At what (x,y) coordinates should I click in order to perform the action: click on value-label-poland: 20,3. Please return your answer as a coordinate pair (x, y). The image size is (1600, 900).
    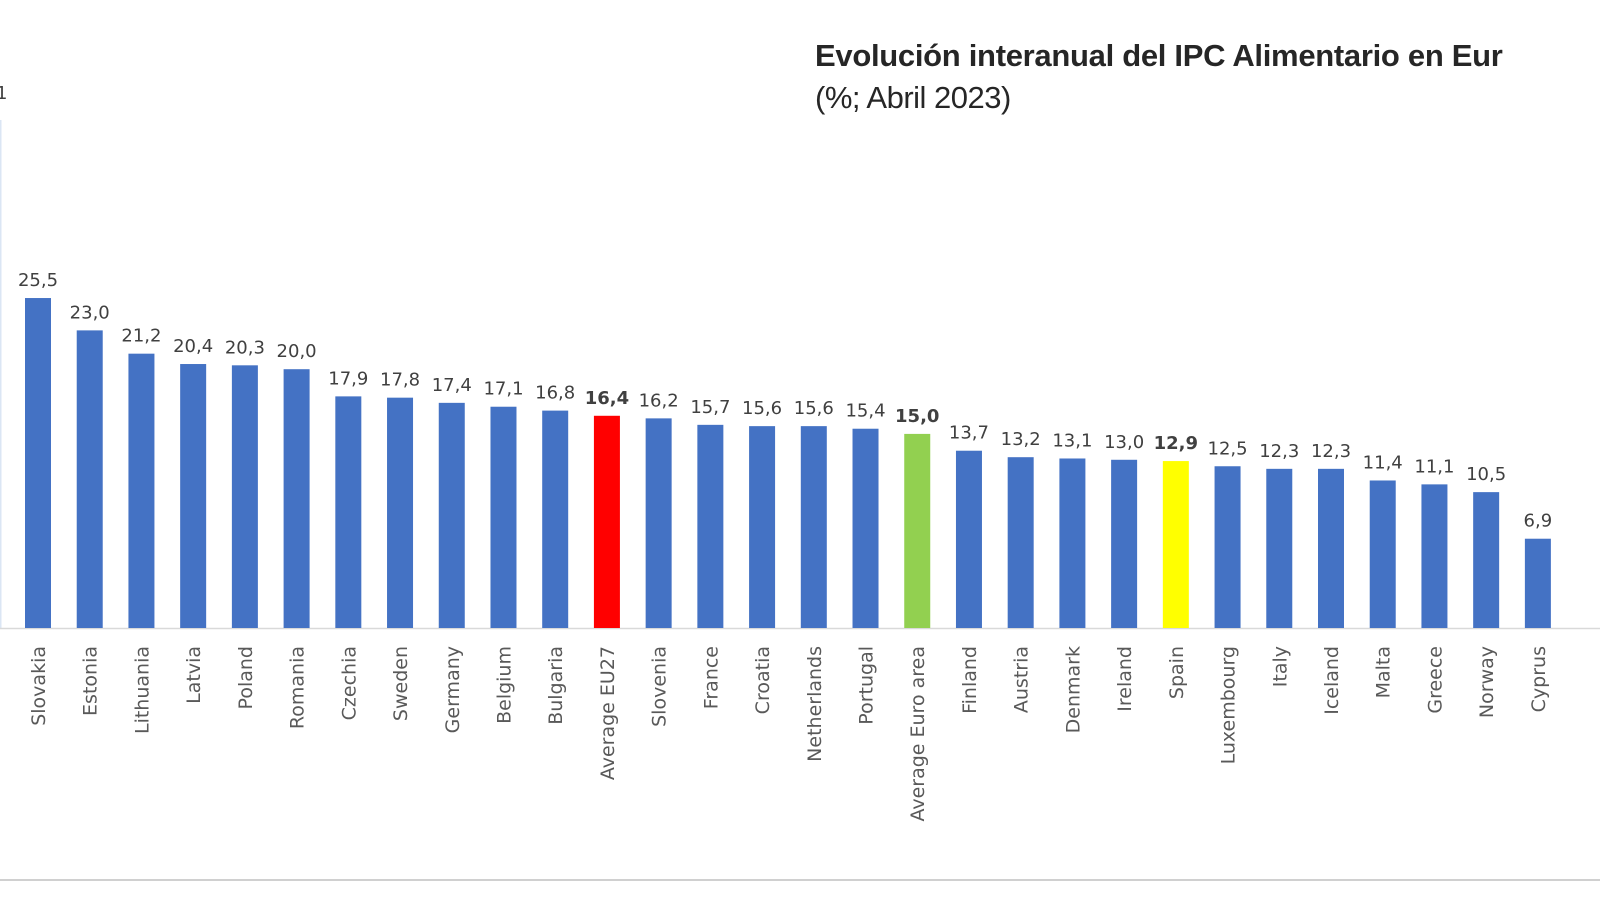
    Looking at the image, I should click on (245, 347).